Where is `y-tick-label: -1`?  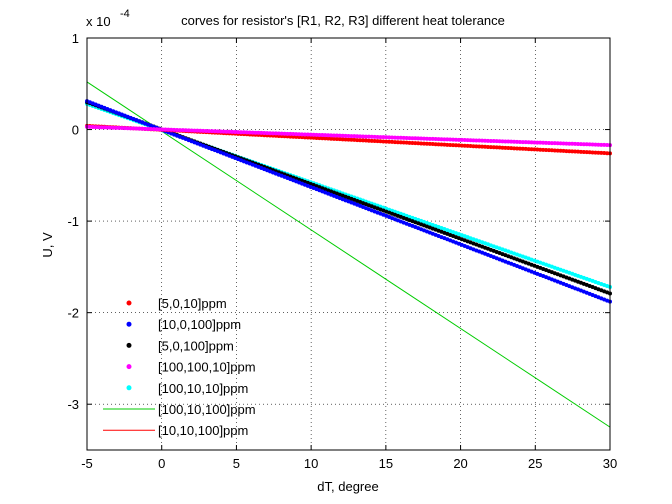 y-tick-label: -1 is located at coordinates (73, 221).